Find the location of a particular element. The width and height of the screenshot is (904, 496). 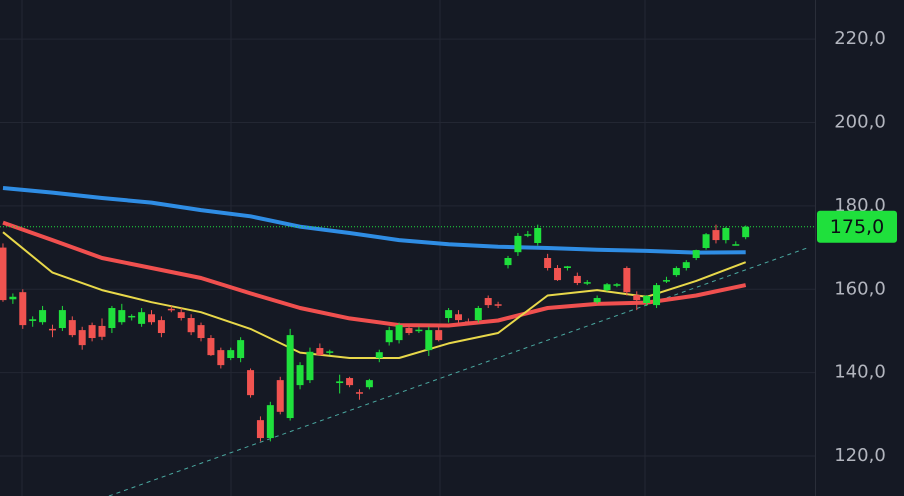

price-label-box is located at coordinates (857, 226).